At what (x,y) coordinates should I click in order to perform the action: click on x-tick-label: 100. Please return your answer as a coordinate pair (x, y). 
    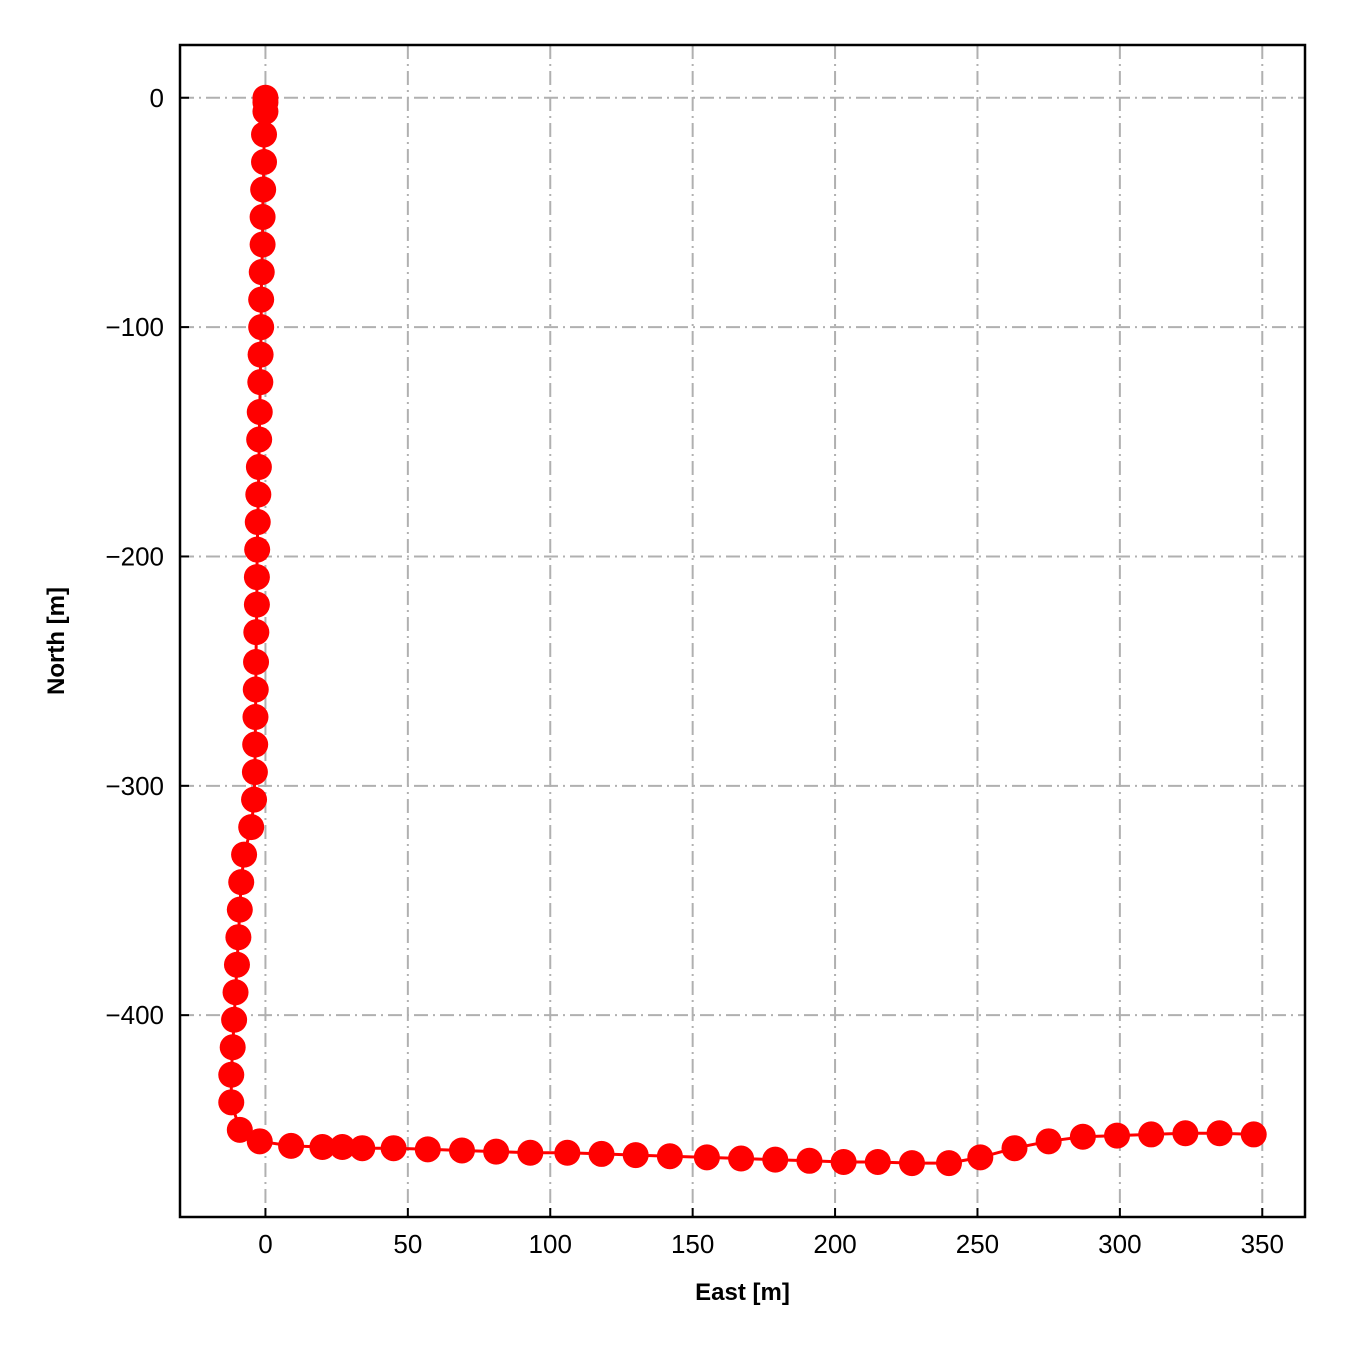
    Looking at the image, I should click on (550, 1244).